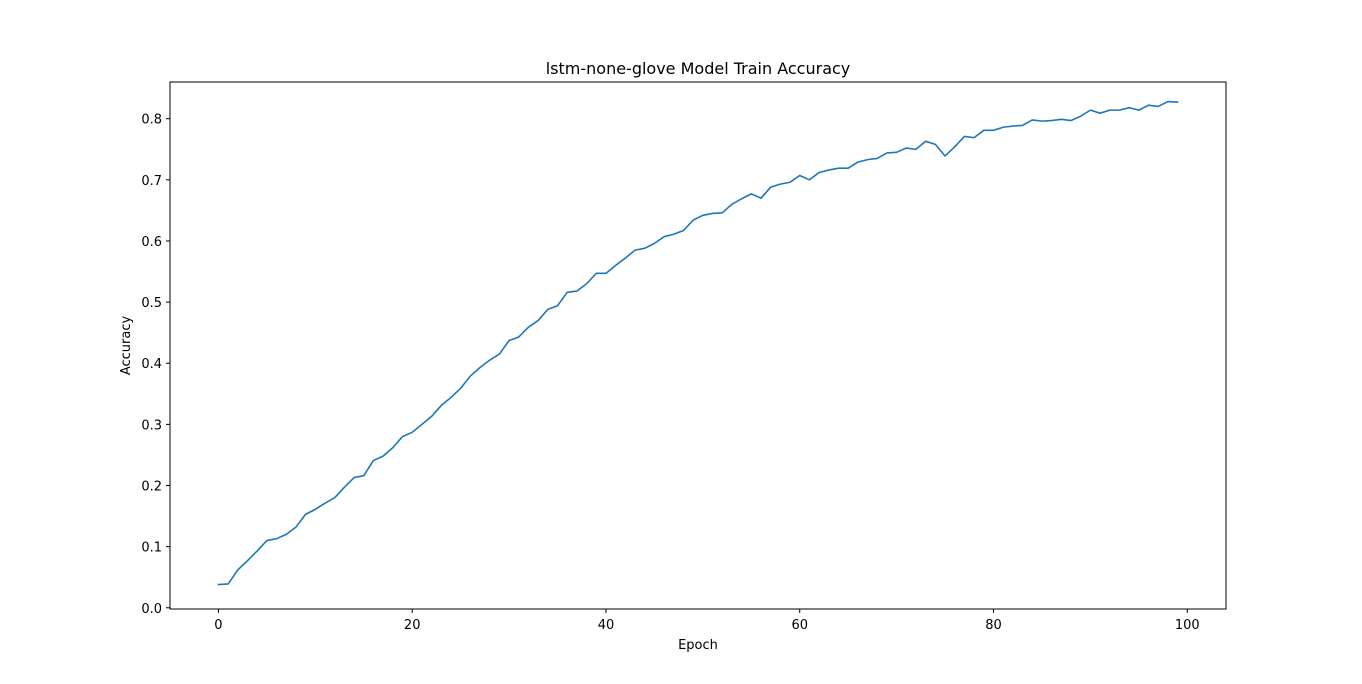  Describe the element at coordinates (218, 625) in the screenshot. I see `x-tick-label: 0` at that location.